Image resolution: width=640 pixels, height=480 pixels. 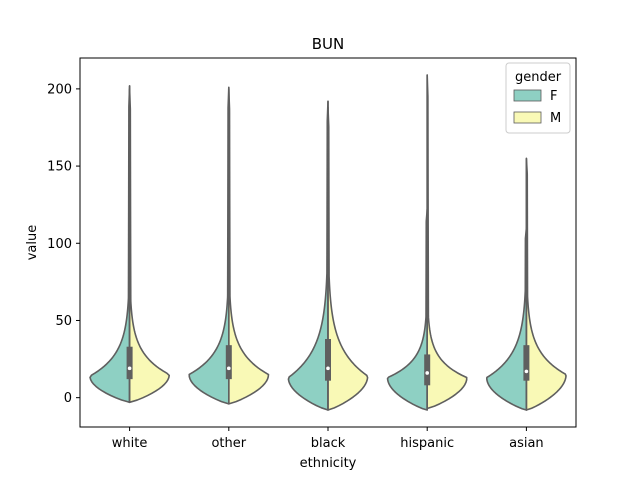 What do you see at coordinates (129, 363) in the screenshot?
I see `iqr-box-white` at bounding box center [129, 363].